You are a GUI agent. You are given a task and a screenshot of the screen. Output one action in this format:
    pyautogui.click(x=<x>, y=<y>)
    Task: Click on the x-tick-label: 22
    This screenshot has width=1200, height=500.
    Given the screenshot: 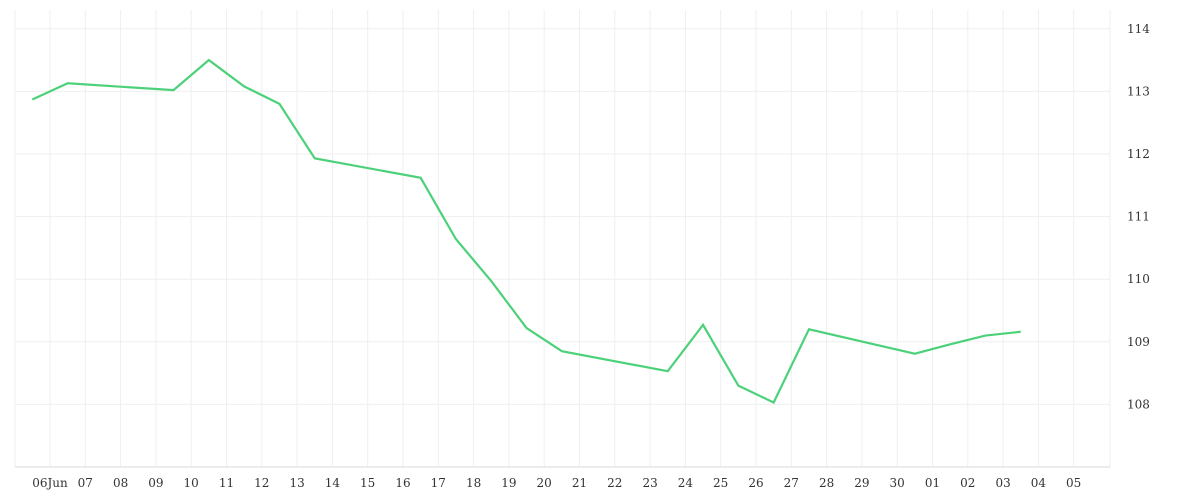 What is the action you would take?
    pyautogui.click(x=614, y=483)
    